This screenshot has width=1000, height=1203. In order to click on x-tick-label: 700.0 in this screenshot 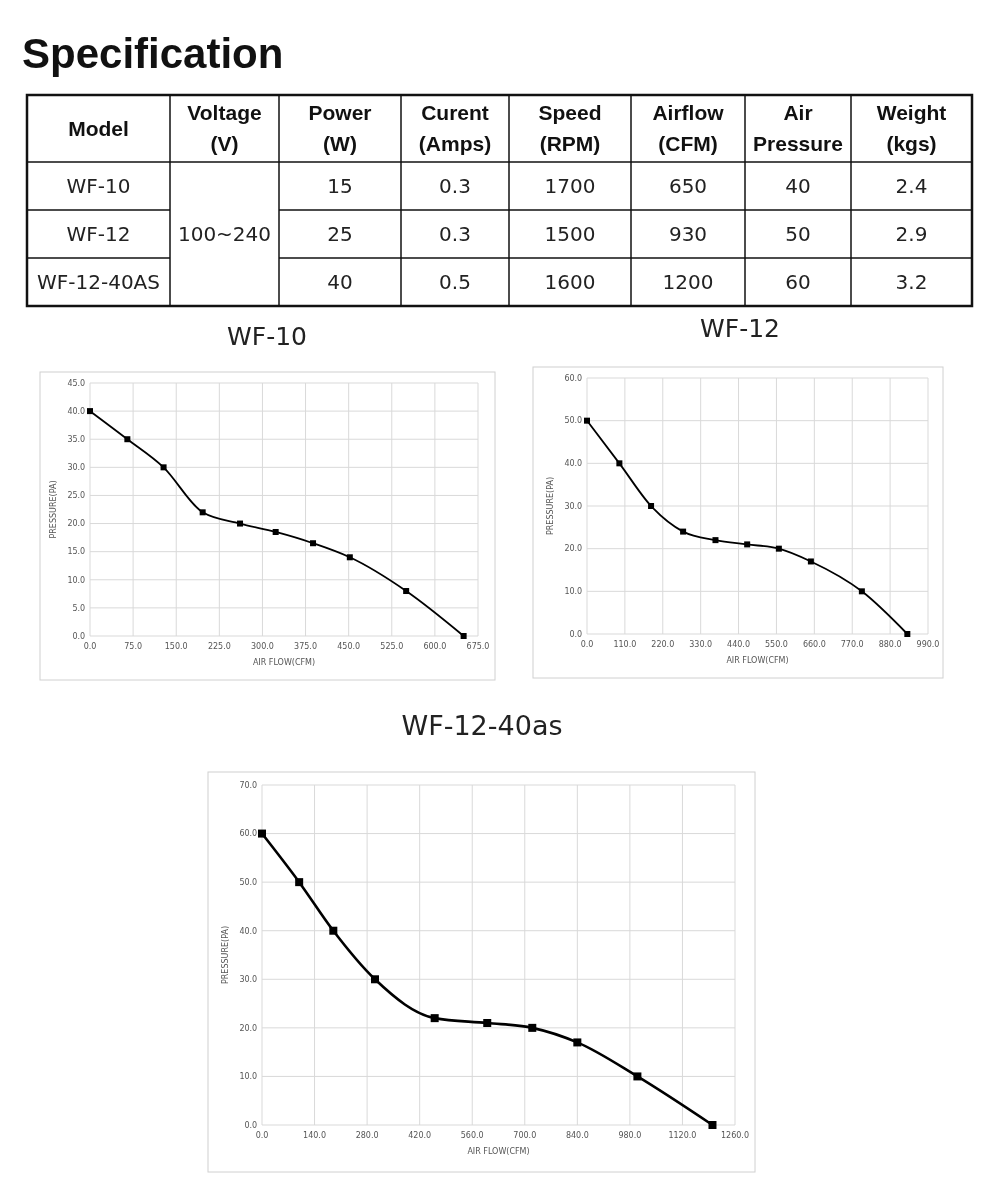, I will do `click(525, 1135)`.